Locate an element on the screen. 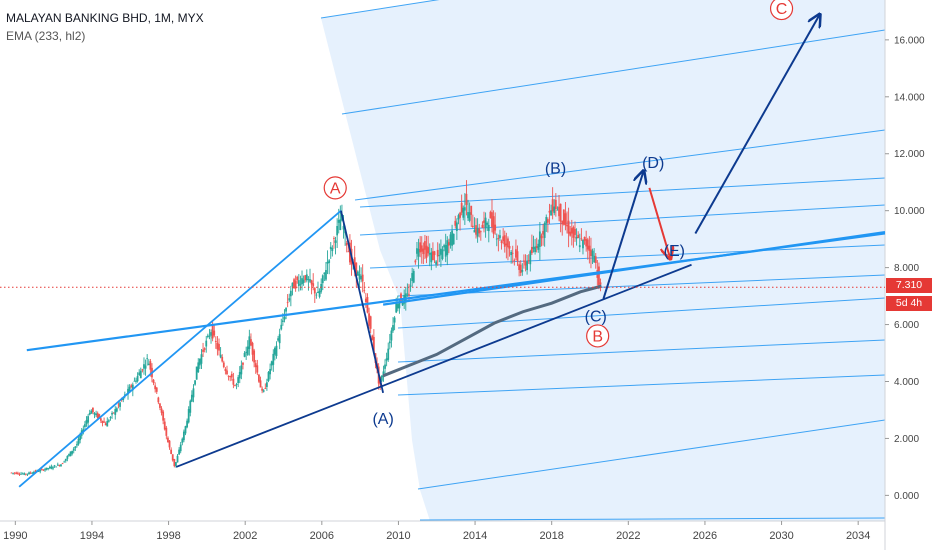 The image size is (932, 550). x-tick-label: 1998 is located at coordinates (168, 536).